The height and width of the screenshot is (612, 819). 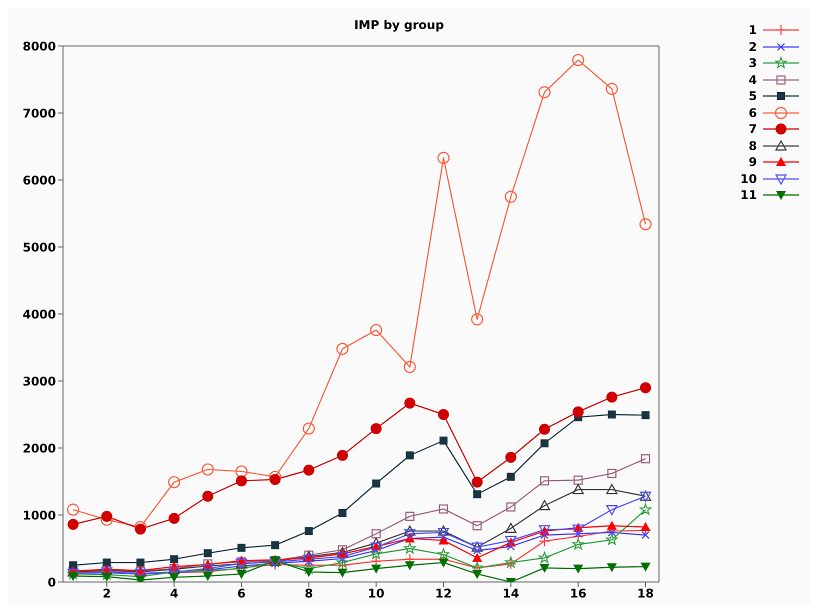 What do you see at coordinates (399, 25) in the screenshot?
I see `chart-title: IMP by group` at bounding box center [399, 25].